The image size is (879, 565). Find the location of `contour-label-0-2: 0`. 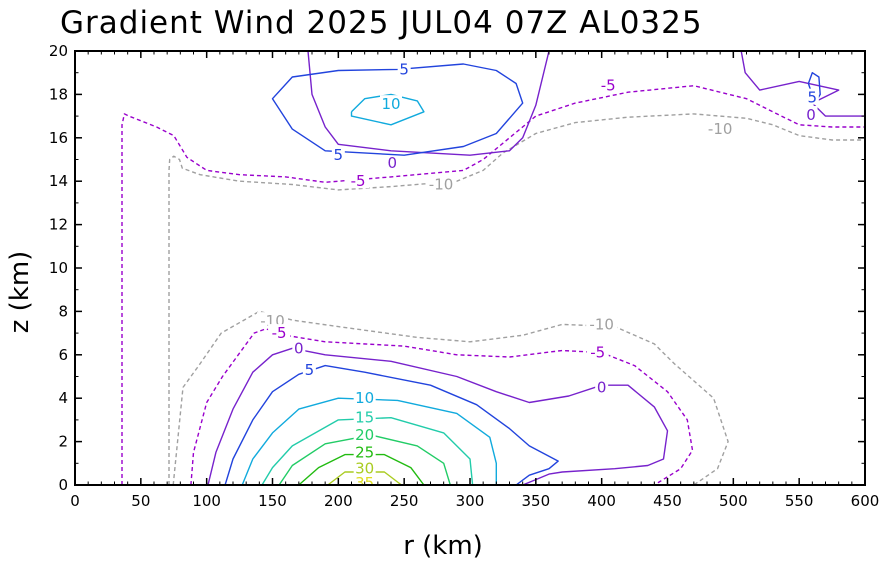

contour-label-0-2: 0 is located at coordinates (393, 163).